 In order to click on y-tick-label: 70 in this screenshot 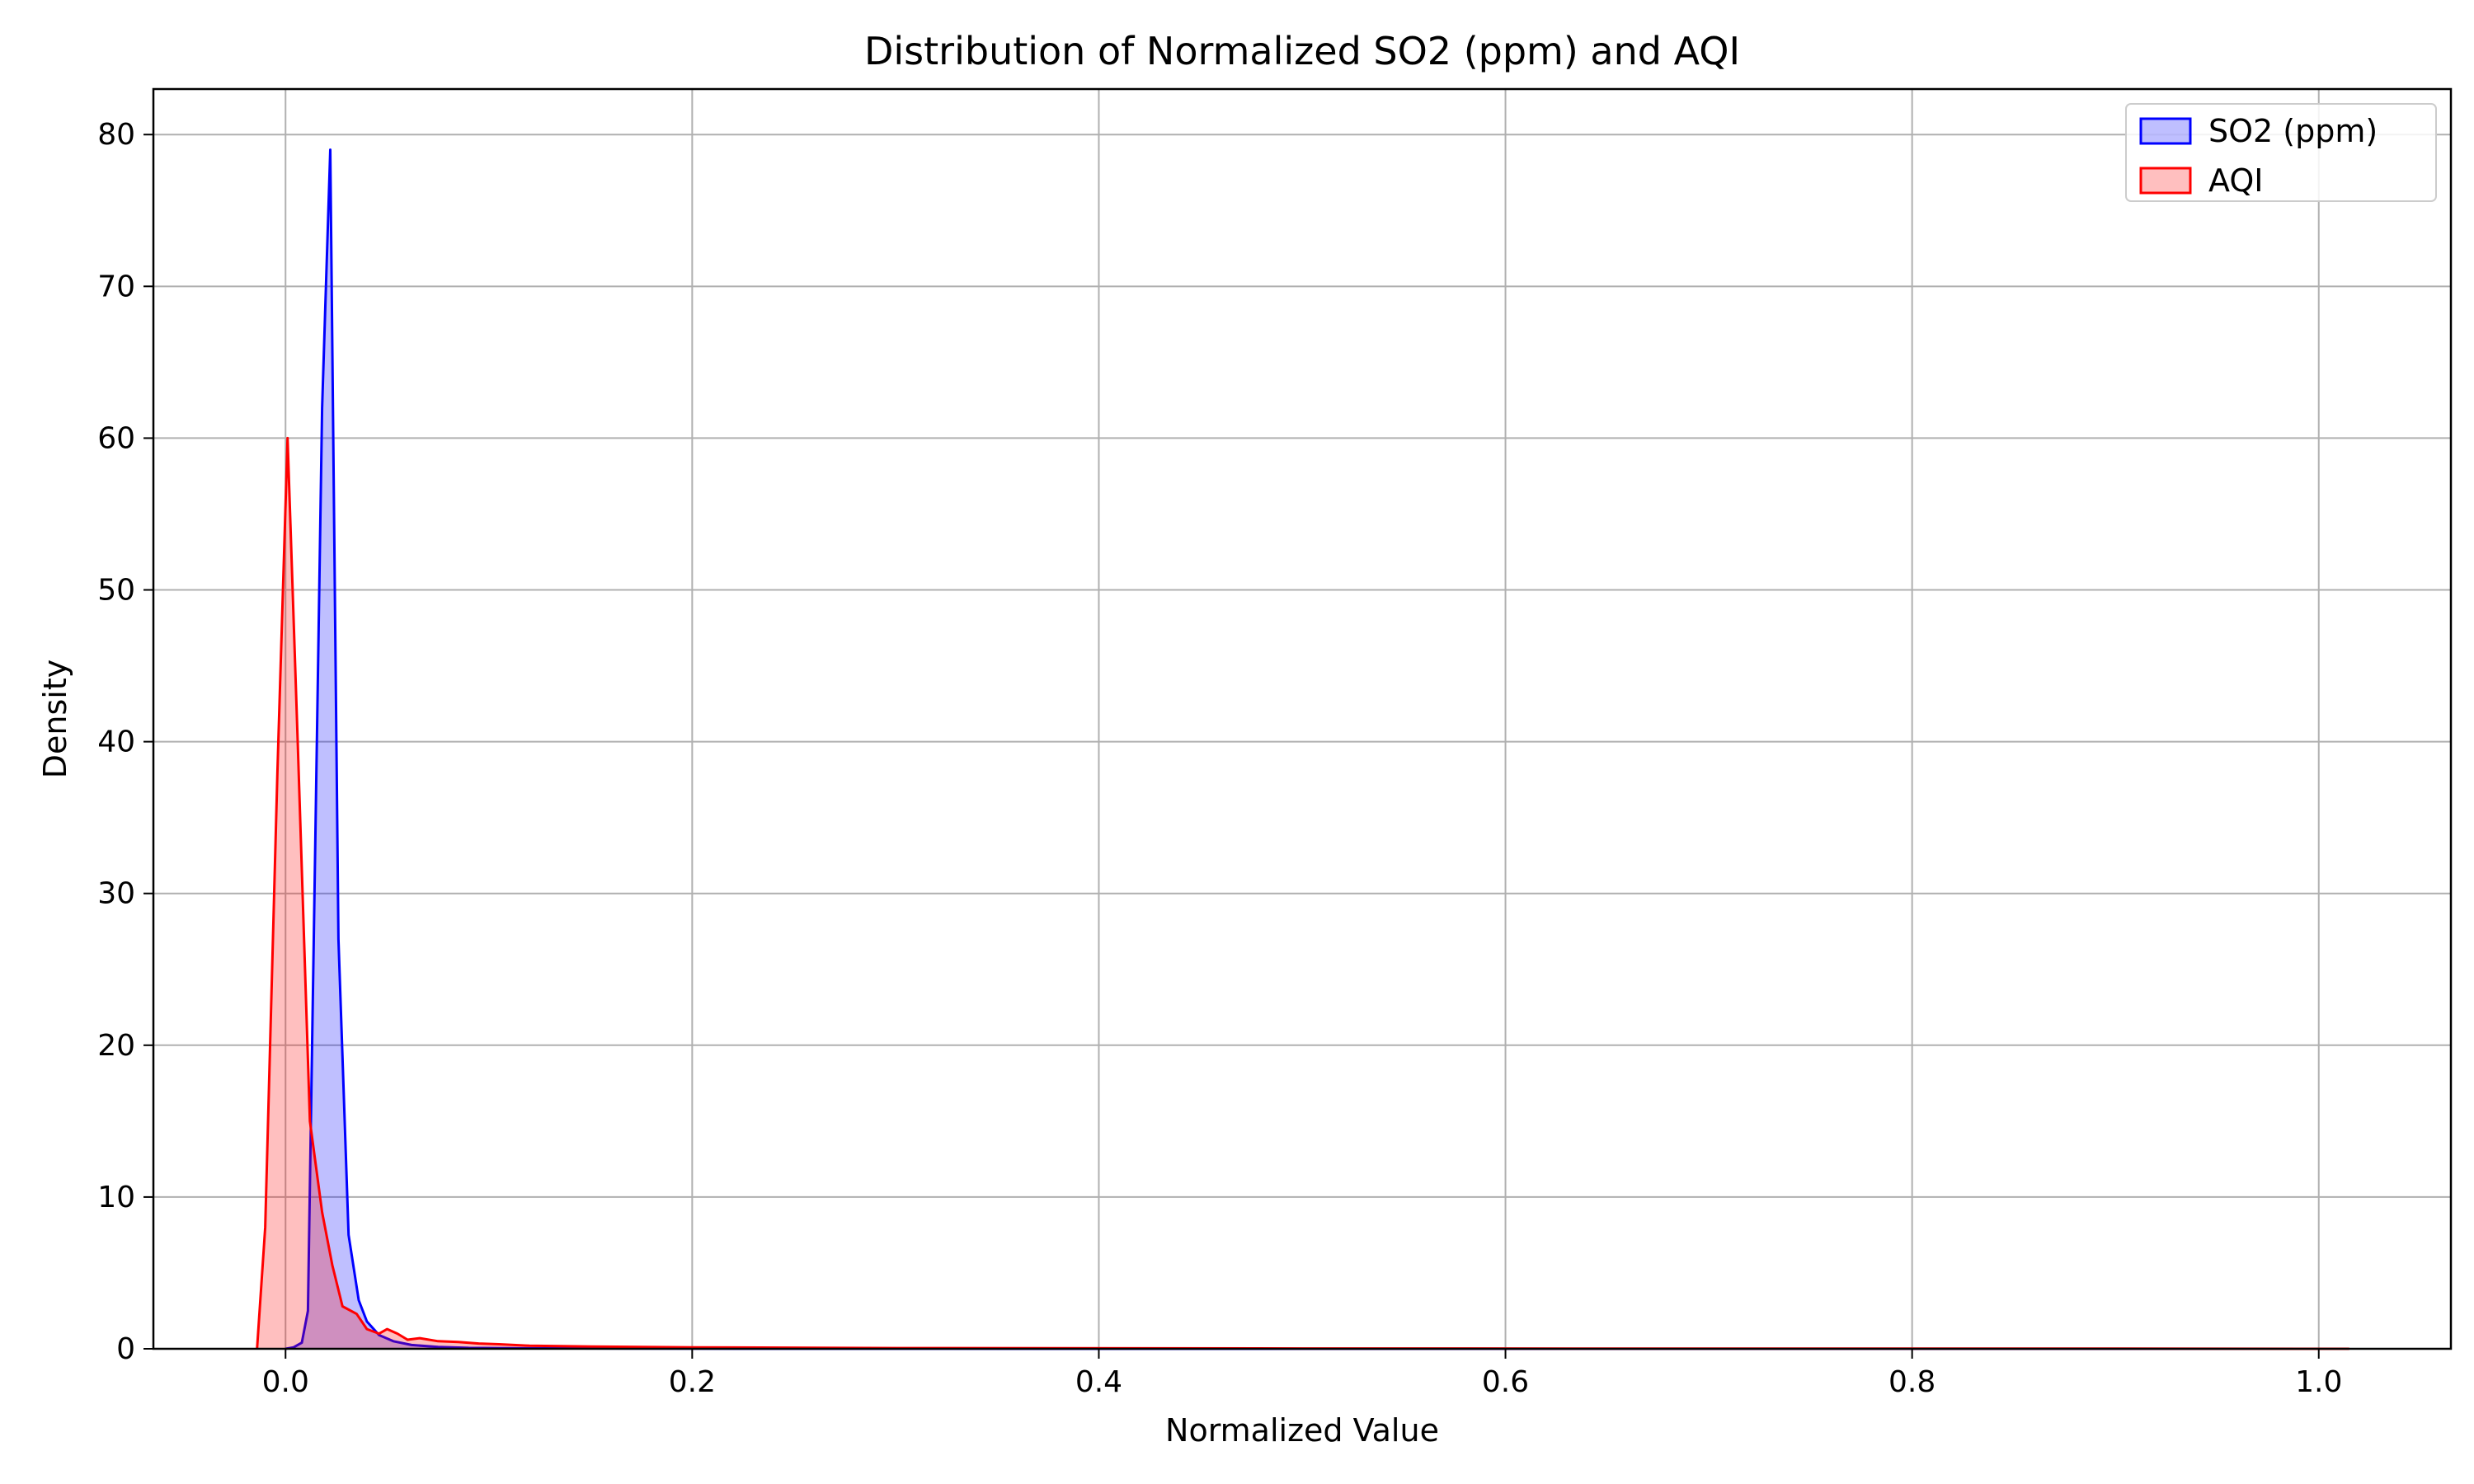, I will do `click(116, 286)`.